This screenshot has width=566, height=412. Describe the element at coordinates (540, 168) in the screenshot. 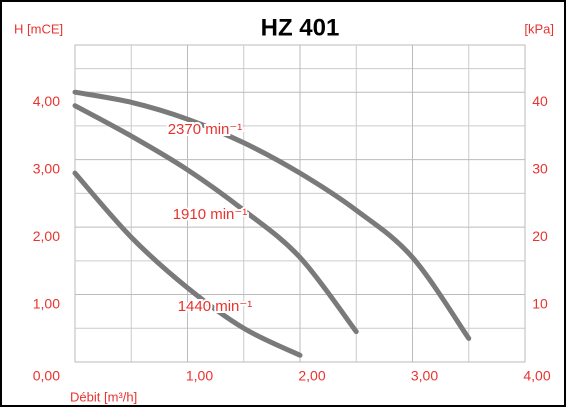

I see `y2-tick-label: 30` at that location.